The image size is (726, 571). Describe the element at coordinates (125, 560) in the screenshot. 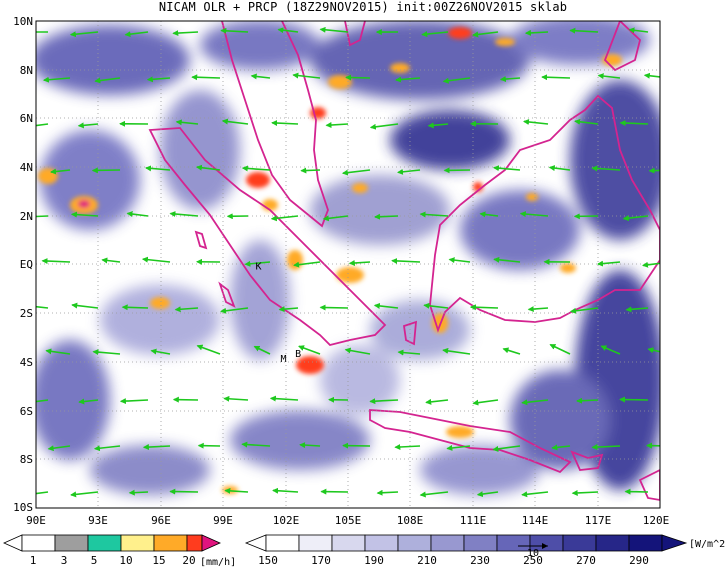

I see `prcp-legend-value: 10` at that location.